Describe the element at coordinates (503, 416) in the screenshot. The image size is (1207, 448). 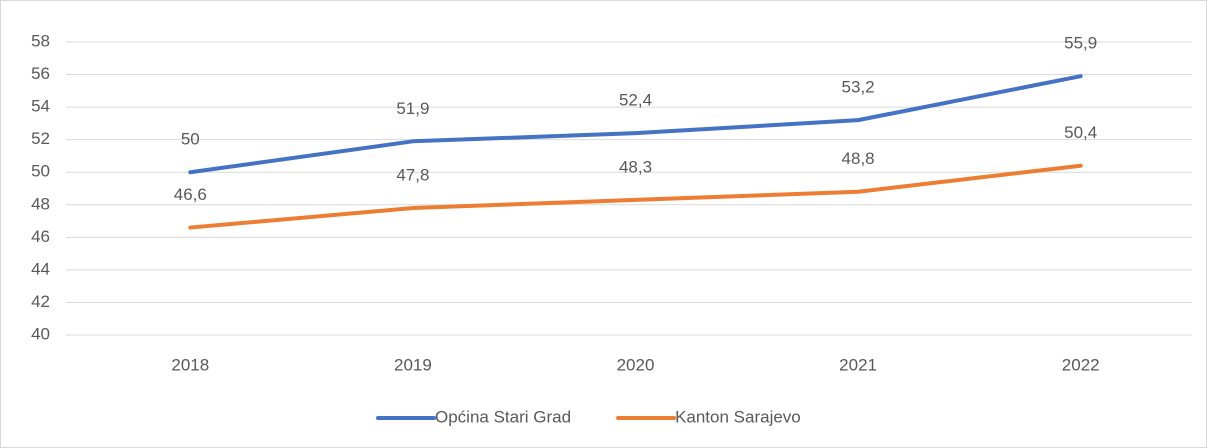
I see `legend-label: Općina Stari Grad` at that location.